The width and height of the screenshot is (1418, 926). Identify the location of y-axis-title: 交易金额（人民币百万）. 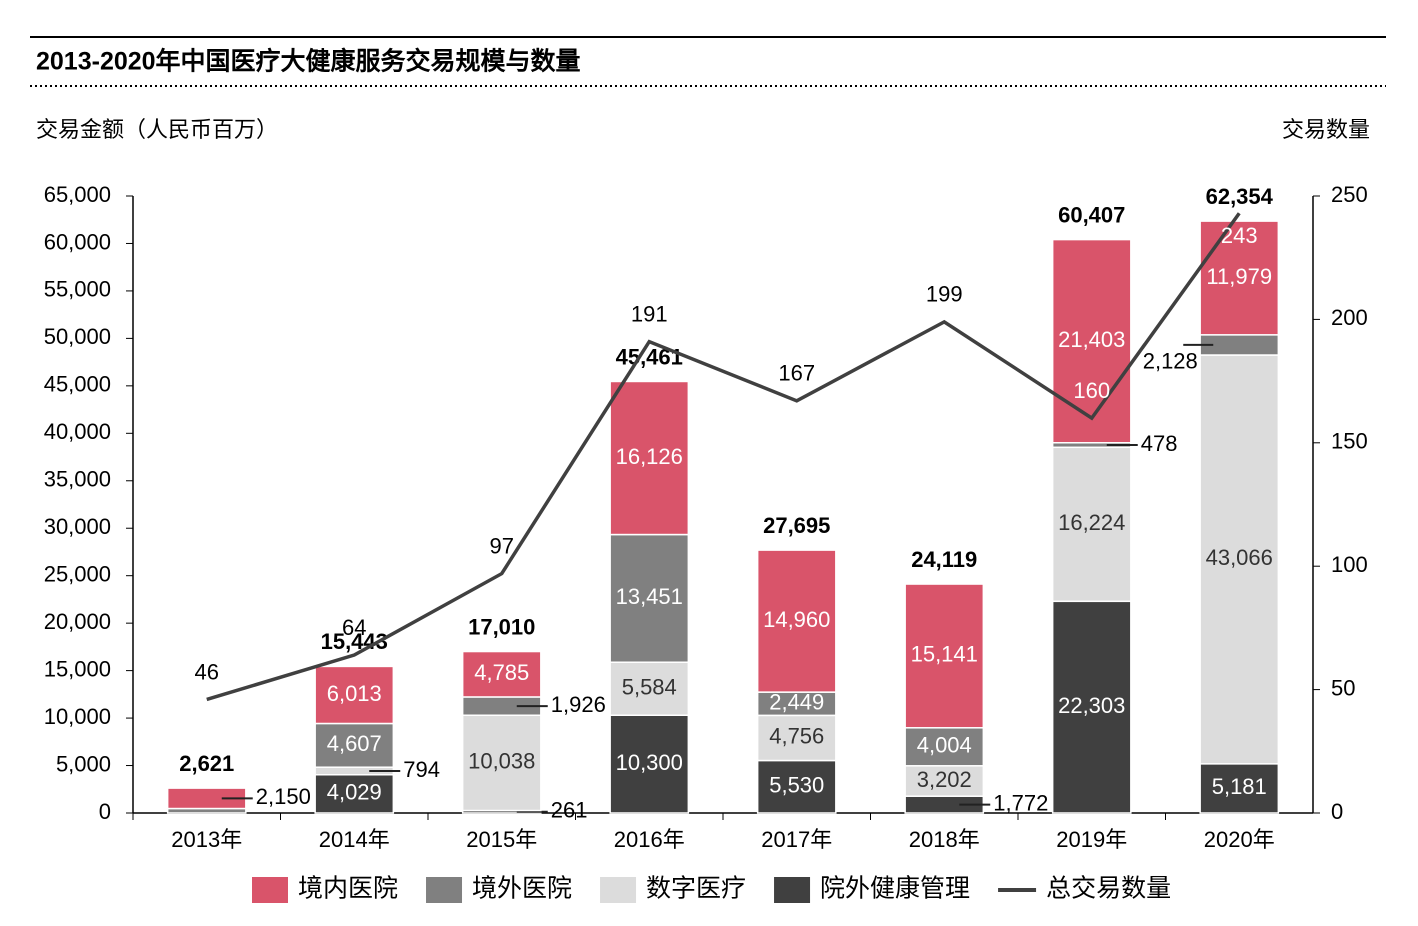
(157, 129).